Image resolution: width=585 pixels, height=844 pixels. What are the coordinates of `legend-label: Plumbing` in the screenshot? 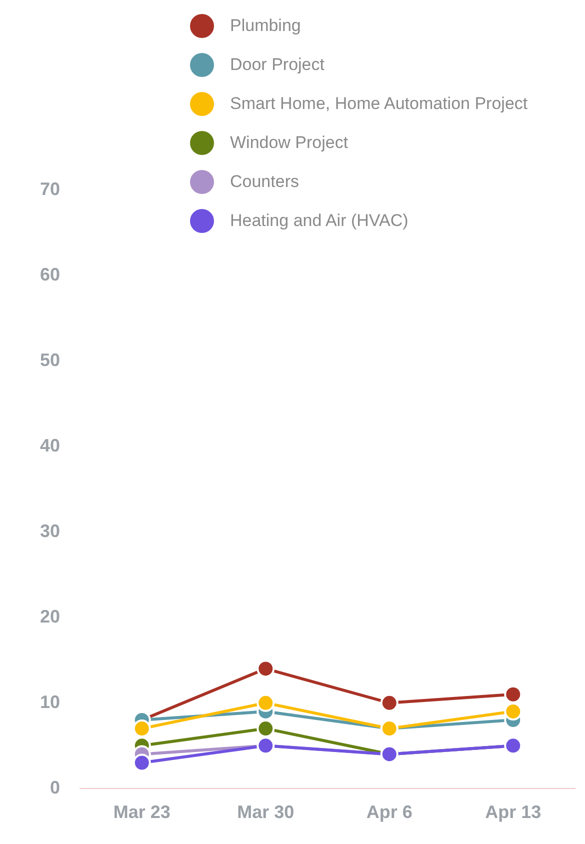 It's located at (265, 26).